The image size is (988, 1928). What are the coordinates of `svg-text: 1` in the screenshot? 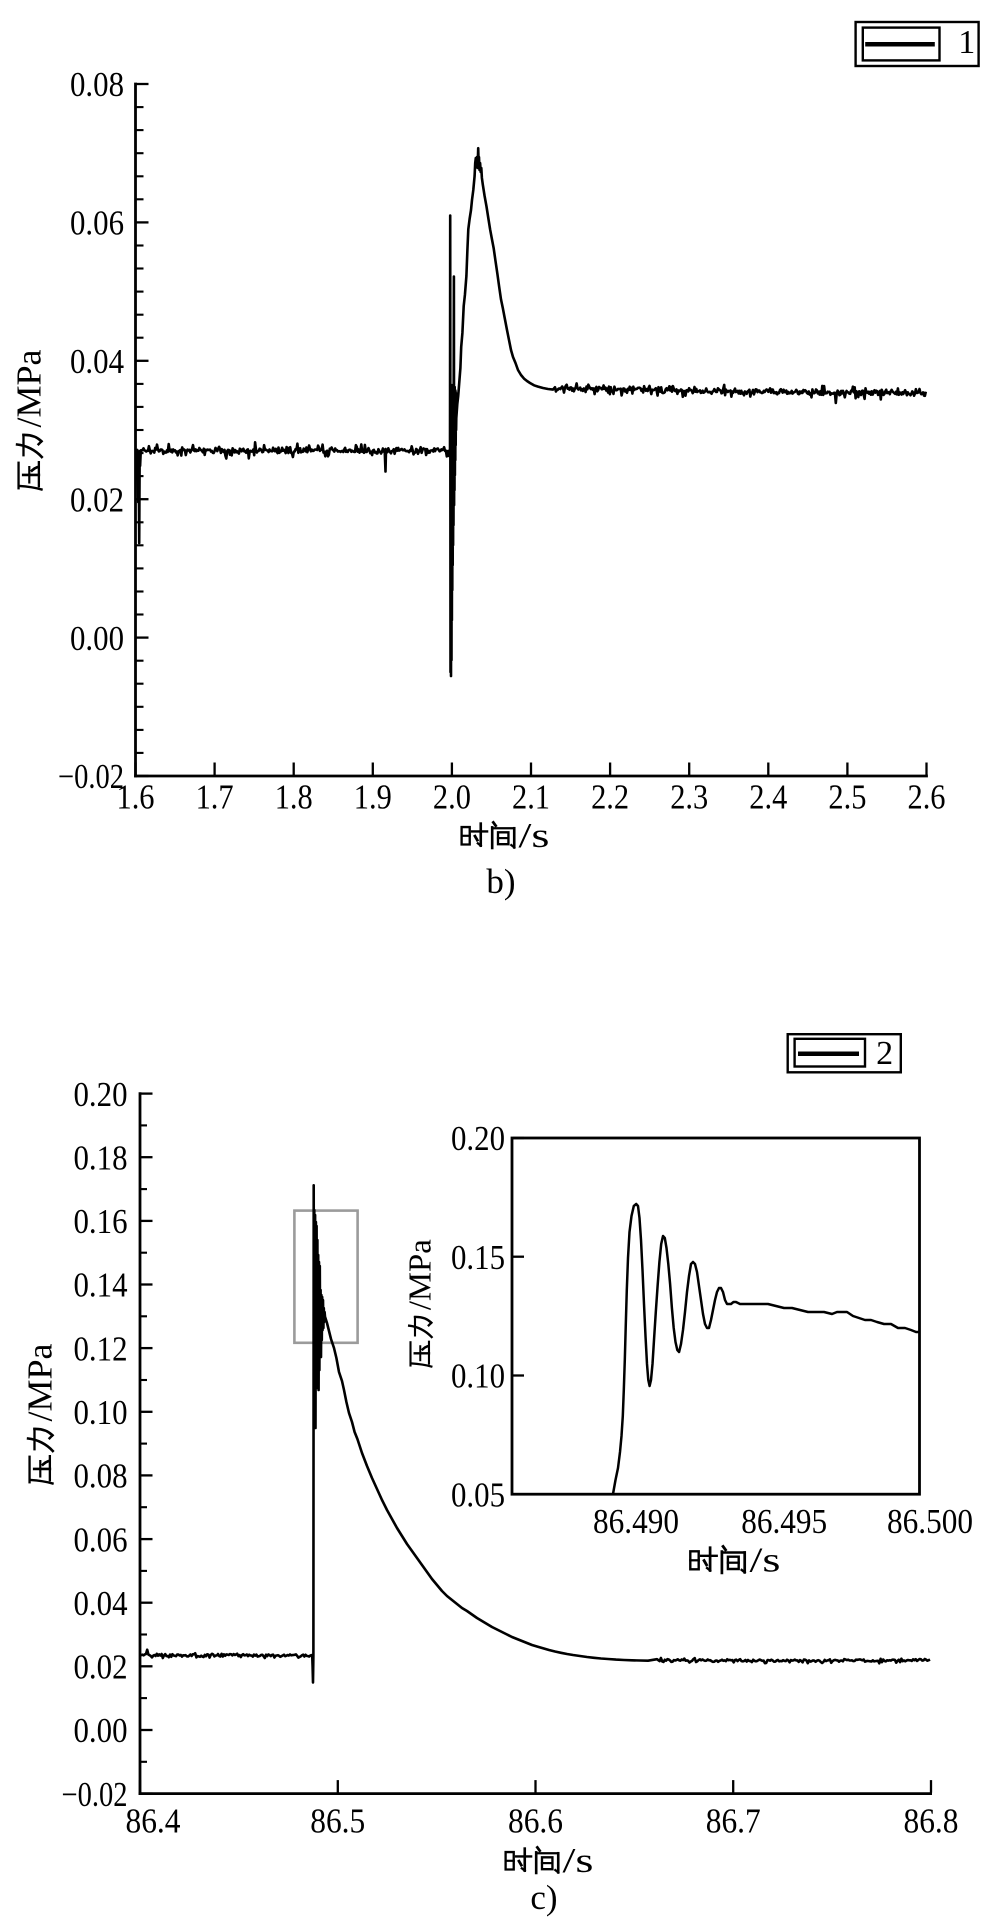 It's located at (966, 42).